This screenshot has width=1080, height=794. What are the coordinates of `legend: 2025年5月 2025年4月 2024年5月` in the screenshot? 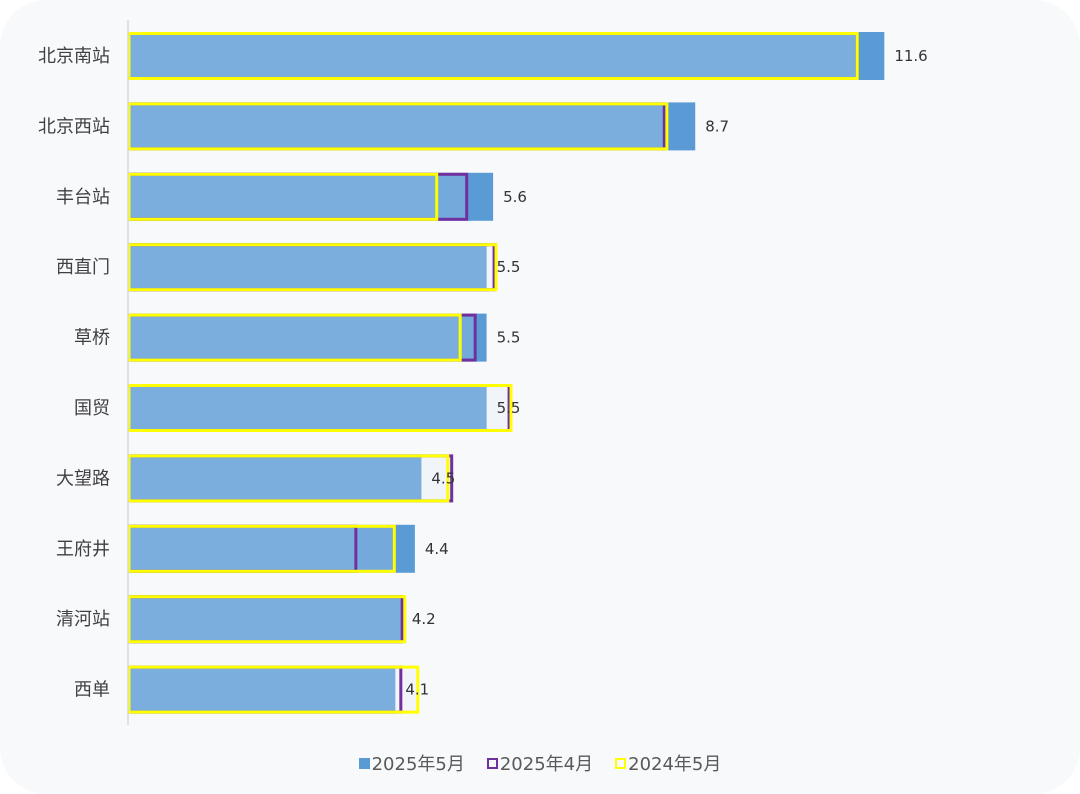 It's located at (540, 763).